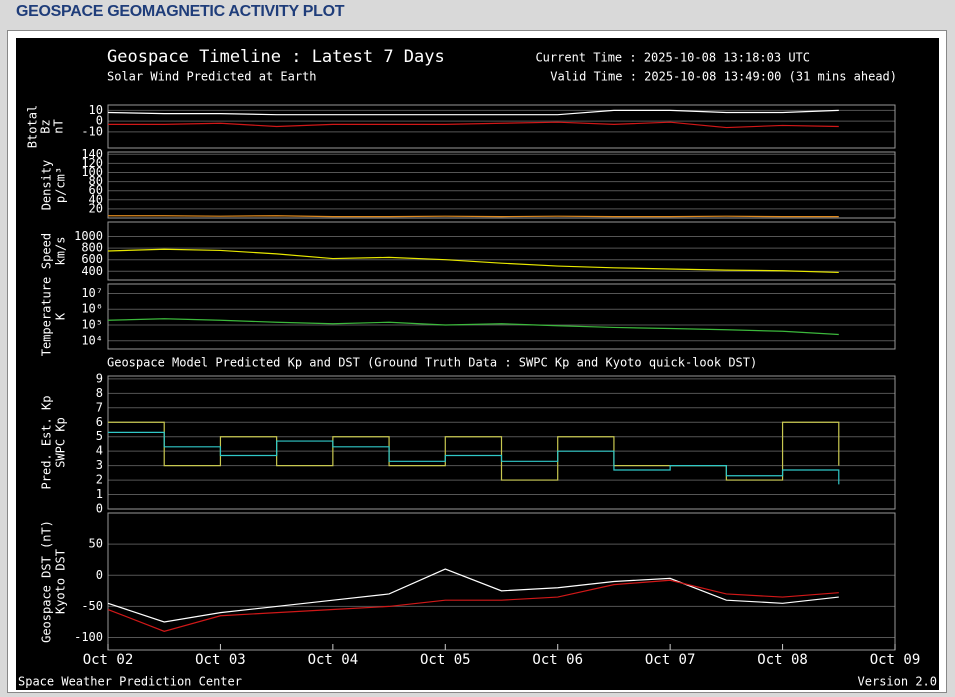 This screenshot has height=697, width=955. I want to click on y-tick-label: 140, so click(92, 154).